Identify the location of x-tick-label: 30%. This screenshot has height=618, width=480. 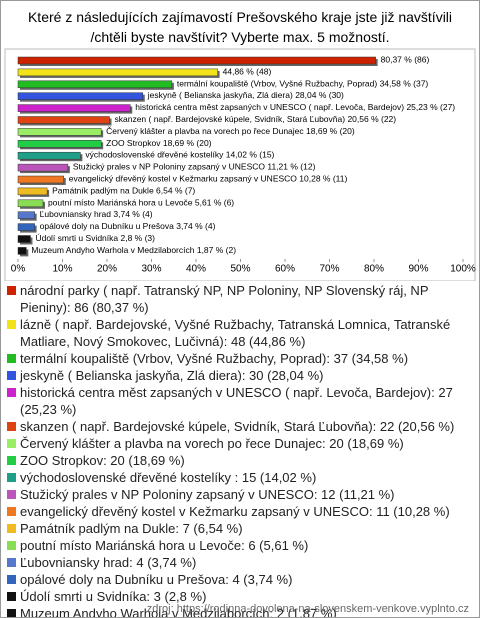
(151, 269).